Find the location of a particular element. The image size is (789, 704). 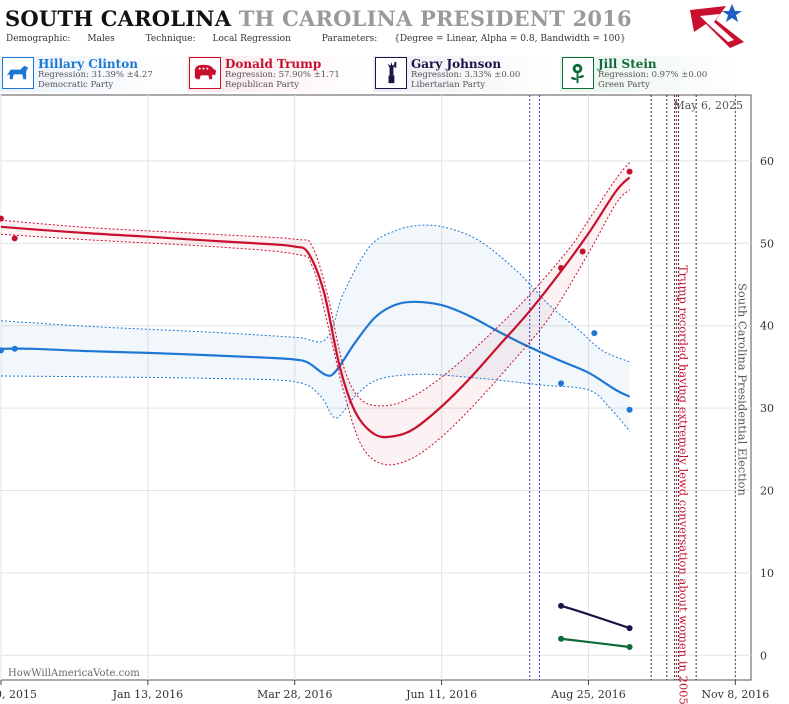

candidate-regression: Regression: 57.90% ±1.71 is located at coordinates (282, 75).